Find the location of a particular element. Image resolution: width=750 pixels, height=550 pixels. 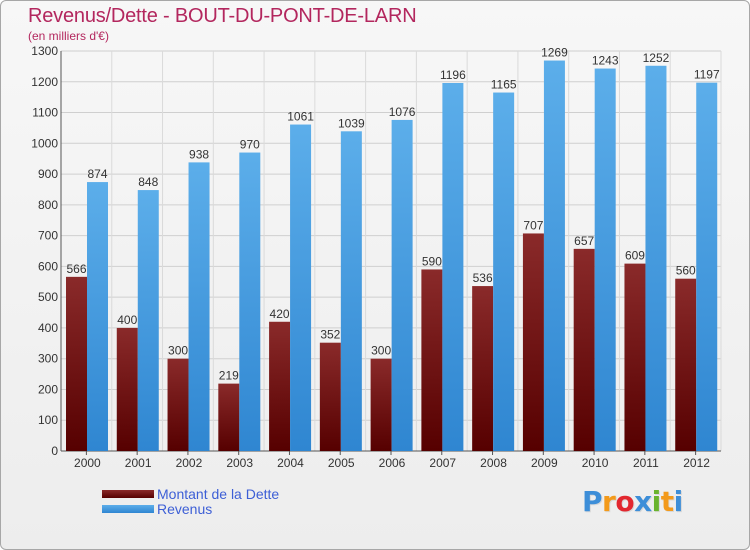

revenue-value-label: 848 is located at coordinates (148, 182).